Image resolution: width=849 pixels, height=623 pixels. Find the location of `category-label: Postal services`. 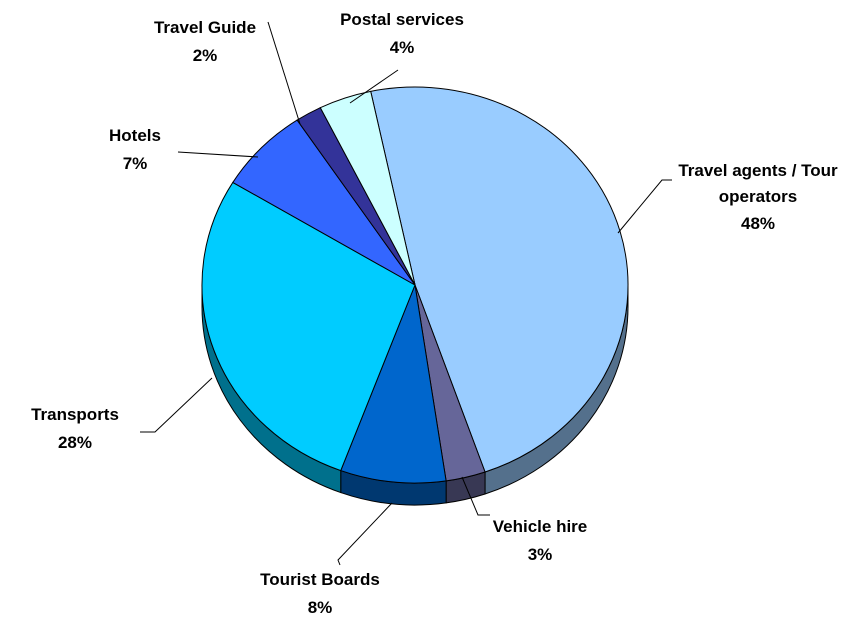

category-label: Postal services is located at coordinates (402, 19).